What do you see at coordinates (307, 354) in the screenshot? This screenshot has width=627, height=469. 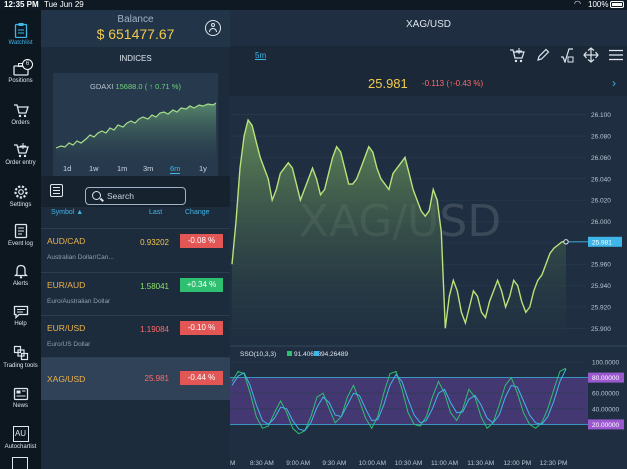 I see `oscillator-value-1: 91.40638` at bounding box center [307, 354].